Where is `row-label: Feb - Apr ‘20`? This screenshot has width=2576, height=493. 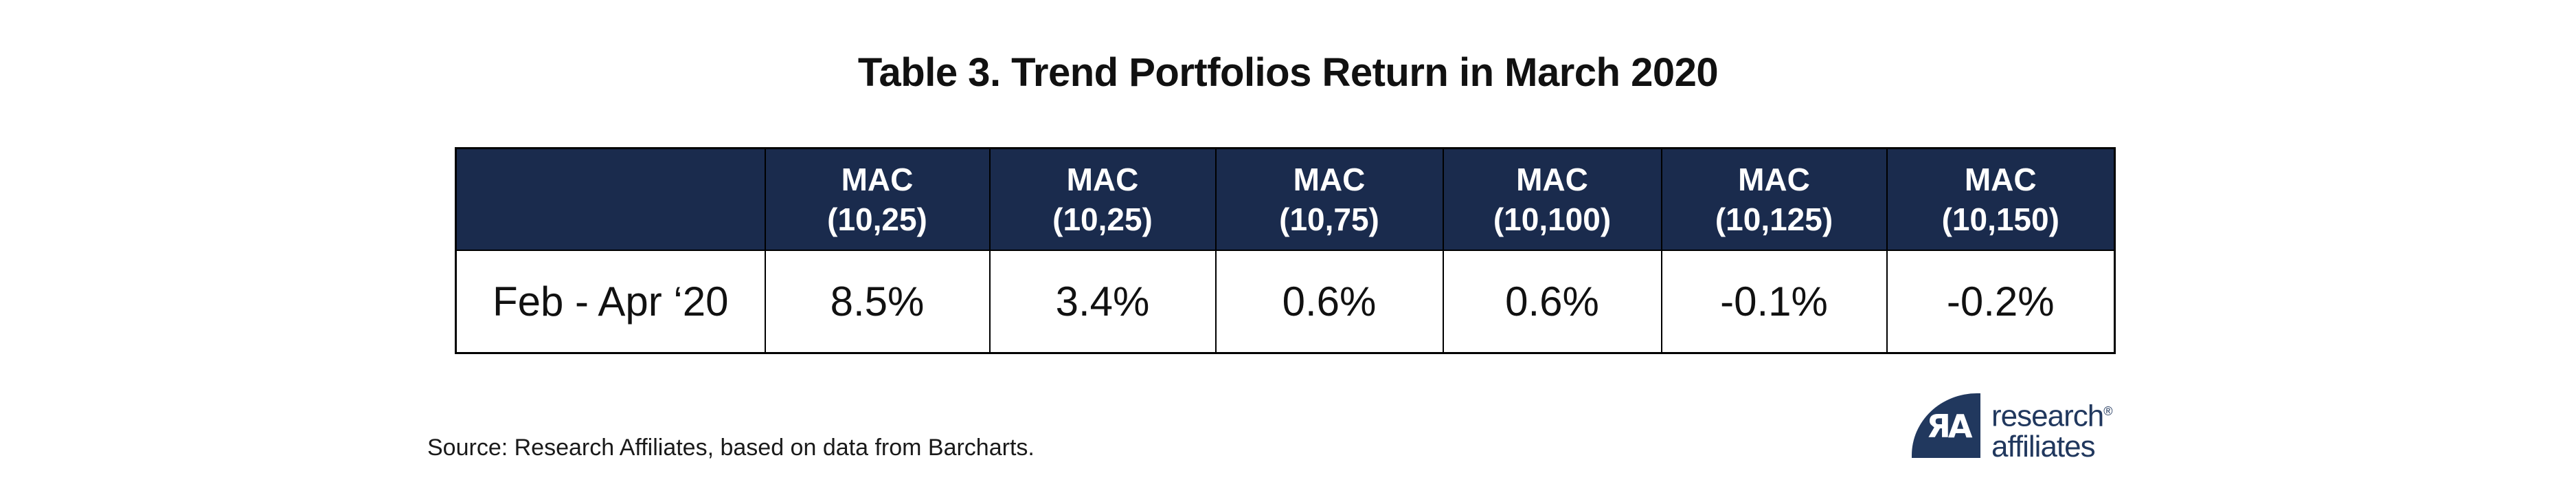 row-label: Feb - Apr ‘20 is located at coordinates (610, 302).